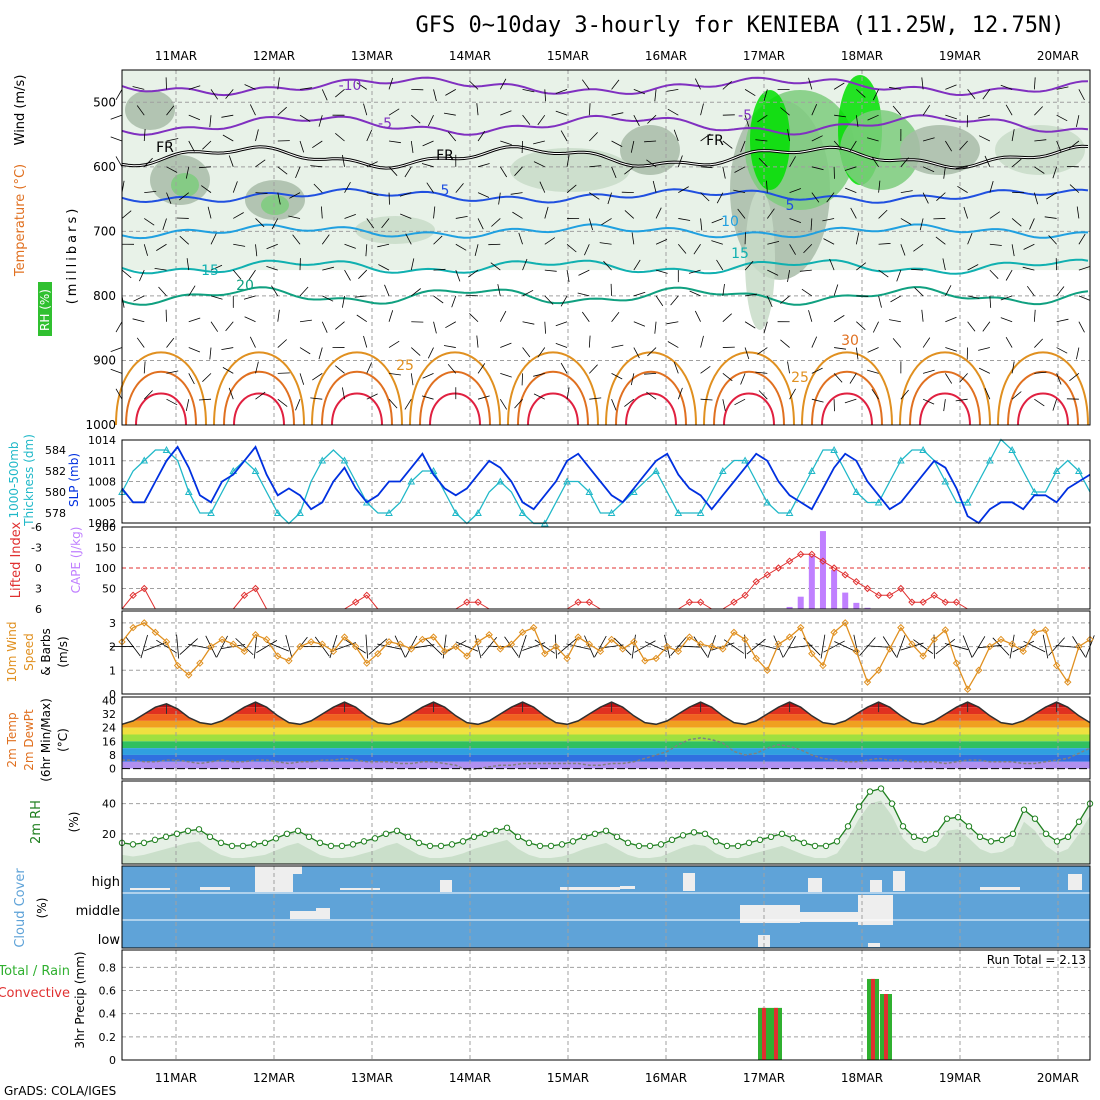  I want to click on bottom-date-label: 12MAR, so click(274, 1078).